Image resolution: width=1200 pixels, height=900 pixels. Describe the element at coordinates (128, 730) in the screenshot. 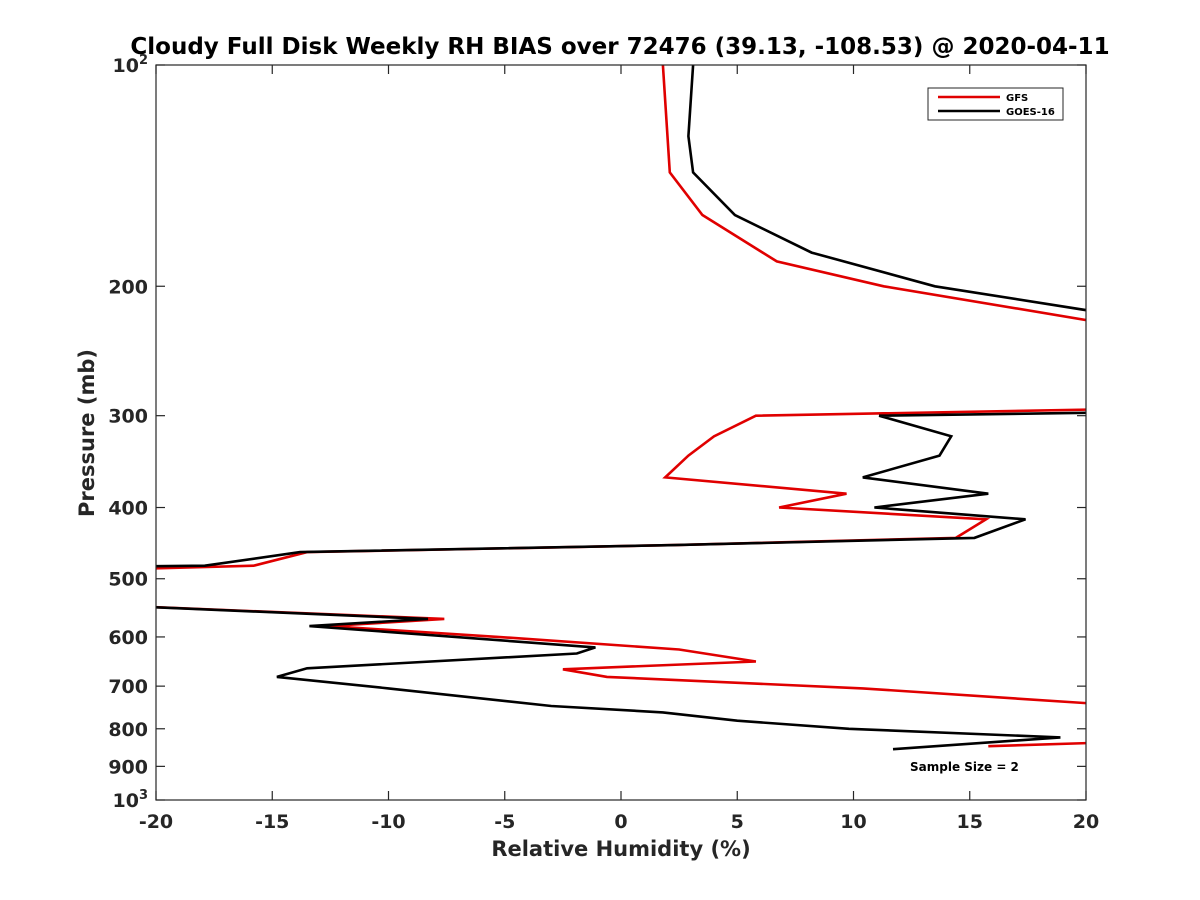

I see `y-tick-label: 800` at that location.